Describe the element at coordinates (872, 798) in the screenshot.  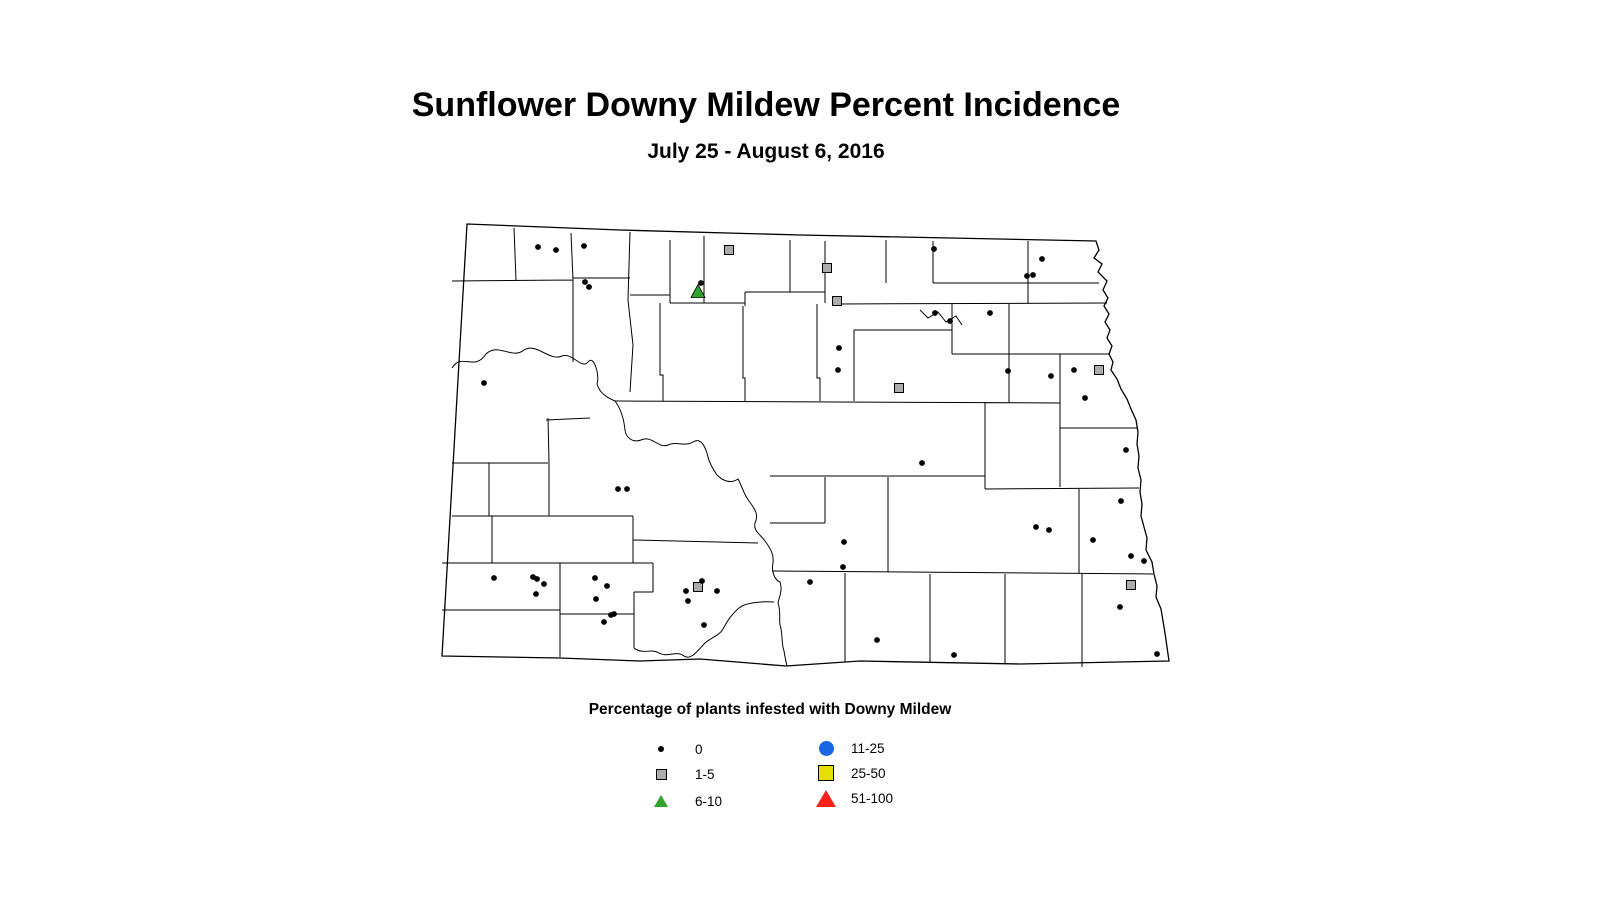
I see `legend-label: 51-100` at that location.